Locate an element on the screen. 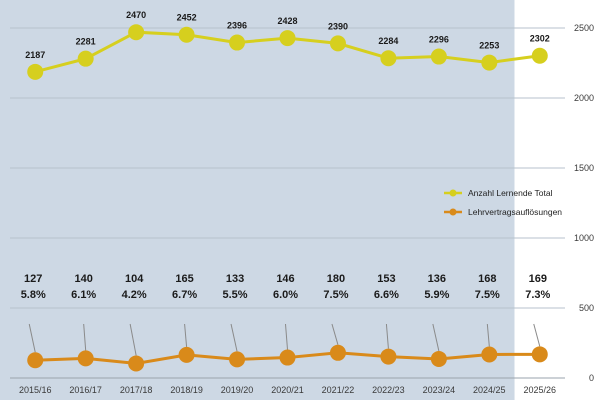 The height and width of the screenshot is (400, 600). data-label-lernende: 2253 is located at coordinates (489, 46).